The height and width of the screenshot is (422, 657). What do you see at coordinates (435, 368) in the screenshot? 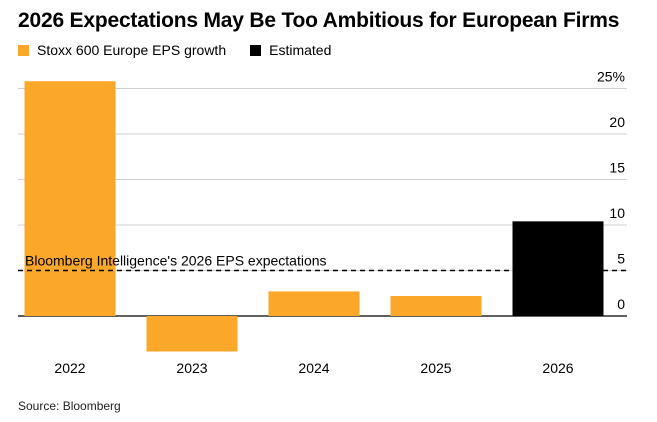
I see `x-tick-label: 2025` at bounding box center [435, 368].